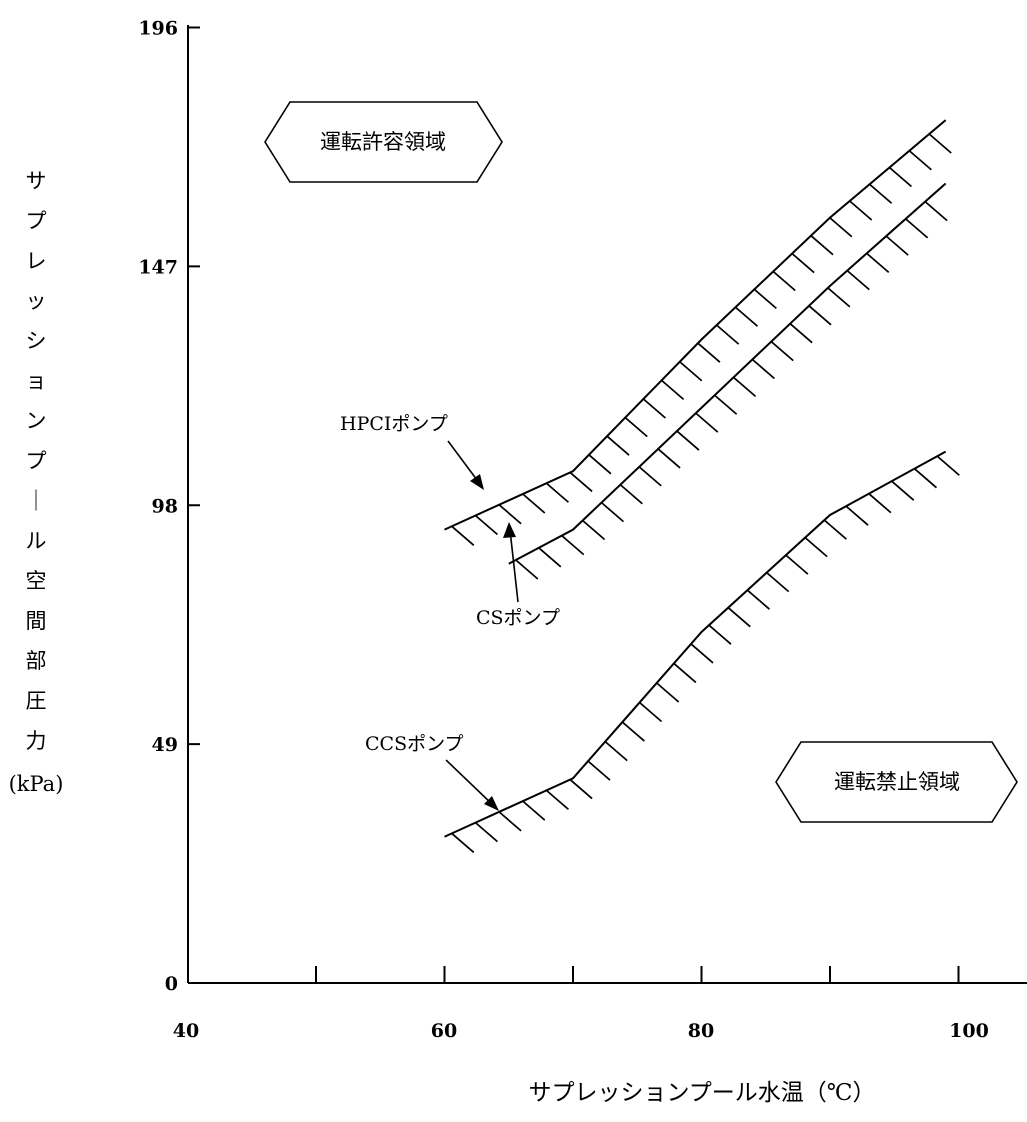 The width and height of the screenshot is (1027, 1122). I want to click on y-axis-label-char: 部, so click(36, 661).